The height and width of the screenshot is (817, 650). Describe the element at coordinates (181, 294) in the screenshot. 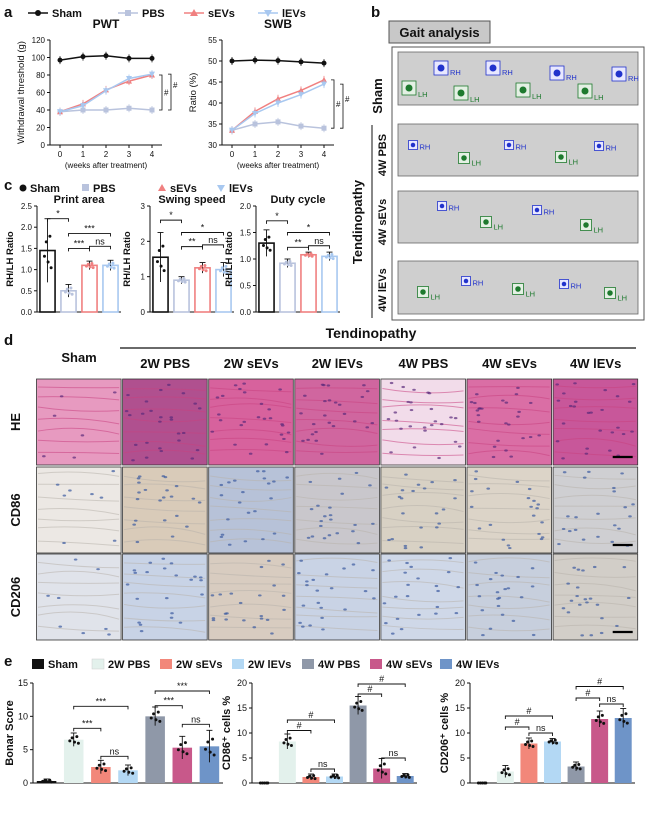

I see `bar-pbs` at that location.